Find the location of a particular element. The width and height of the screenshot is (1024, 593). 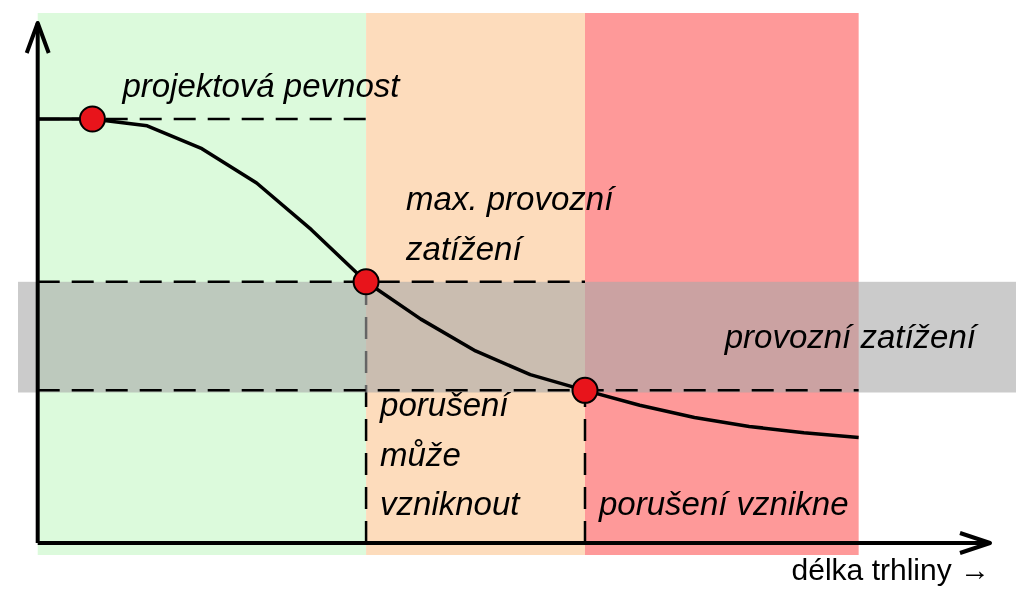

annotation: porušení vznikne is located at coordinates (723, 503).